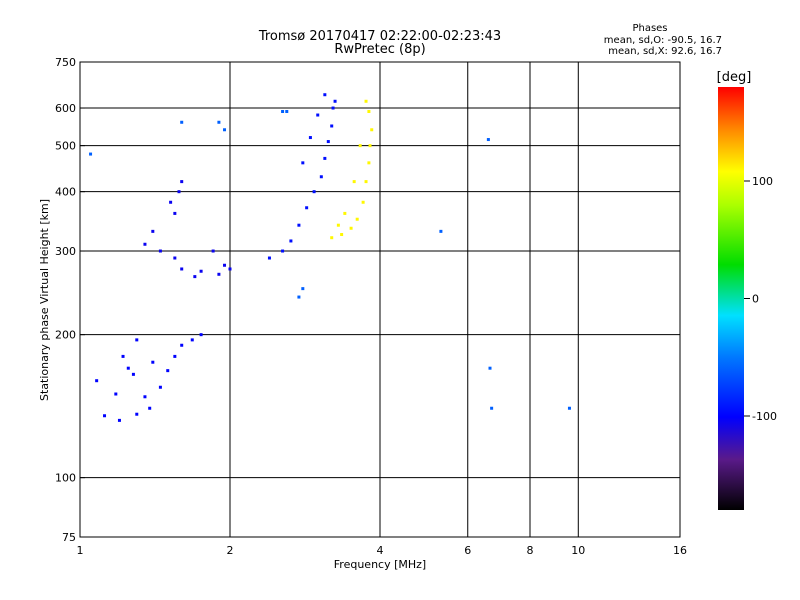  What do you see at coordinates (379, 49) in the screenshot?
I see `chart-subtitle: RwPretec (8p)` at bounding box center [379, 49].